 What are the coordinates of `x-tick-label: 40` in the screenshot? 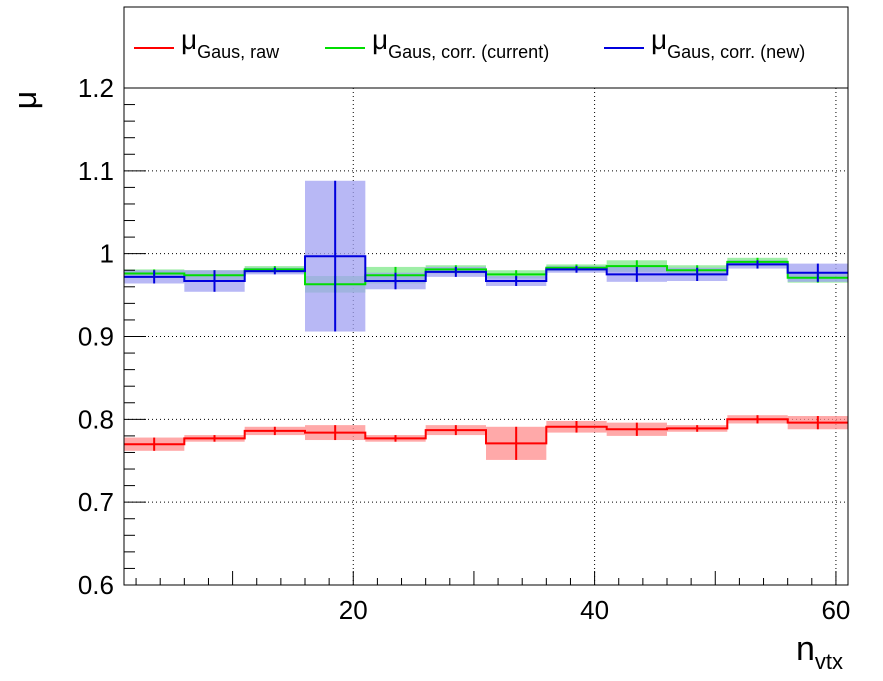 It's located at (594, 610).